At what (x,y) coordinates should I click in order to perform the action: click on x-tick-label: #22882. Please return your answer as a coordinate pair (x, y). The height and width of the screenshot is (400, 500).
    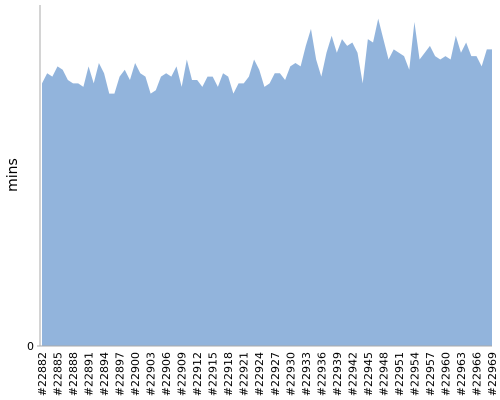
    Looking at the image, I should click on (42, 374).